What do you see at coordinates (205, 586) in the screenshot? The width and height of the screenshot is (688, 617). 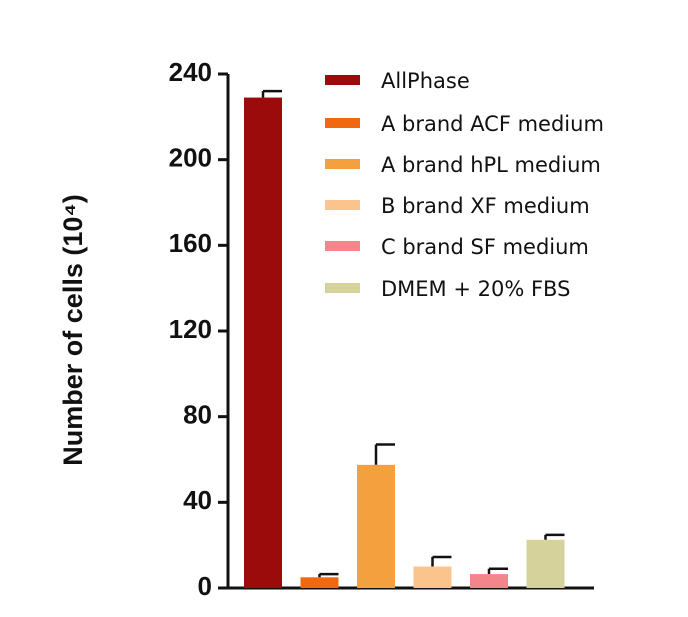 I see `y-tick-label: 0` at bounding box center [205, 586].